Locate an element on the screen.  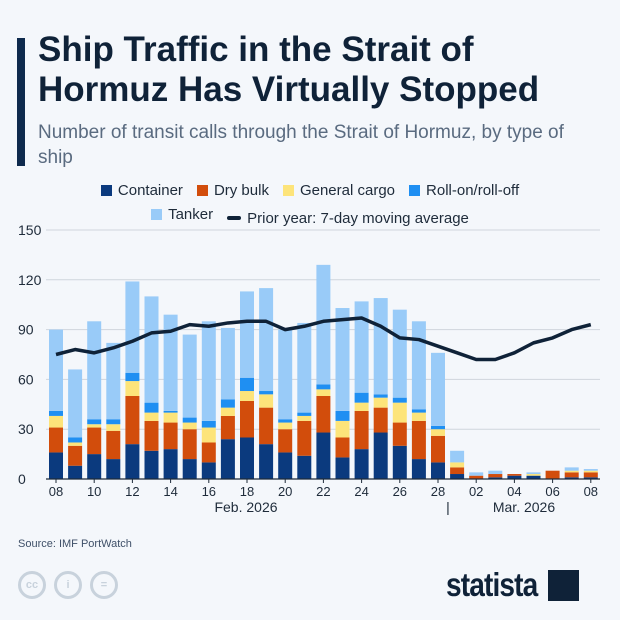
logo-mark-icon is located at coordinates (563, 585).